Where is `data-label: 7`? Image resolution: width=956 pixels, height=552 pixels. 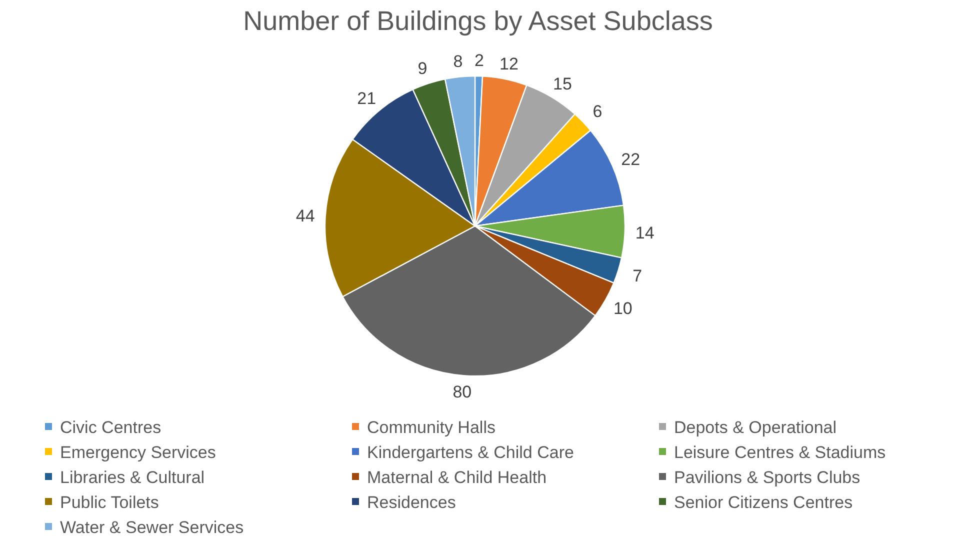 data-label: 7 is located at coordinates (637, 276).